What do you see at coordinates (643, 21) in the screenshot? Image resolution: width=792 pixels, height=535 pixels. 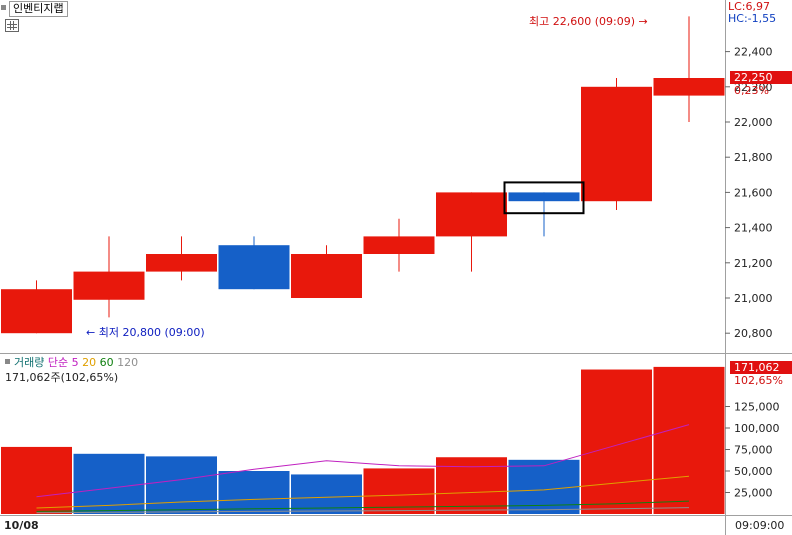 I see `arrow-right-icon: →` at bounding box center [643, 21].